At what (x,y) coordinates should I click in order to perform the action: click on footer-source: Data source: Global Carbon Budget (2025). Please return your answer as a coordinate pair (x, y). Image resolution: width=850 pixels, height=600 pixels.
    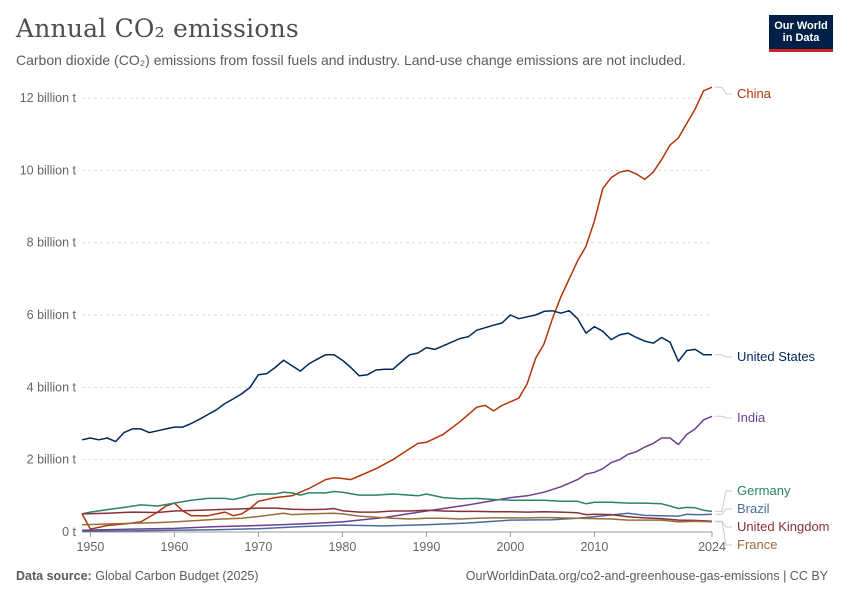
    Looking at the image, I should click on (137, 576).